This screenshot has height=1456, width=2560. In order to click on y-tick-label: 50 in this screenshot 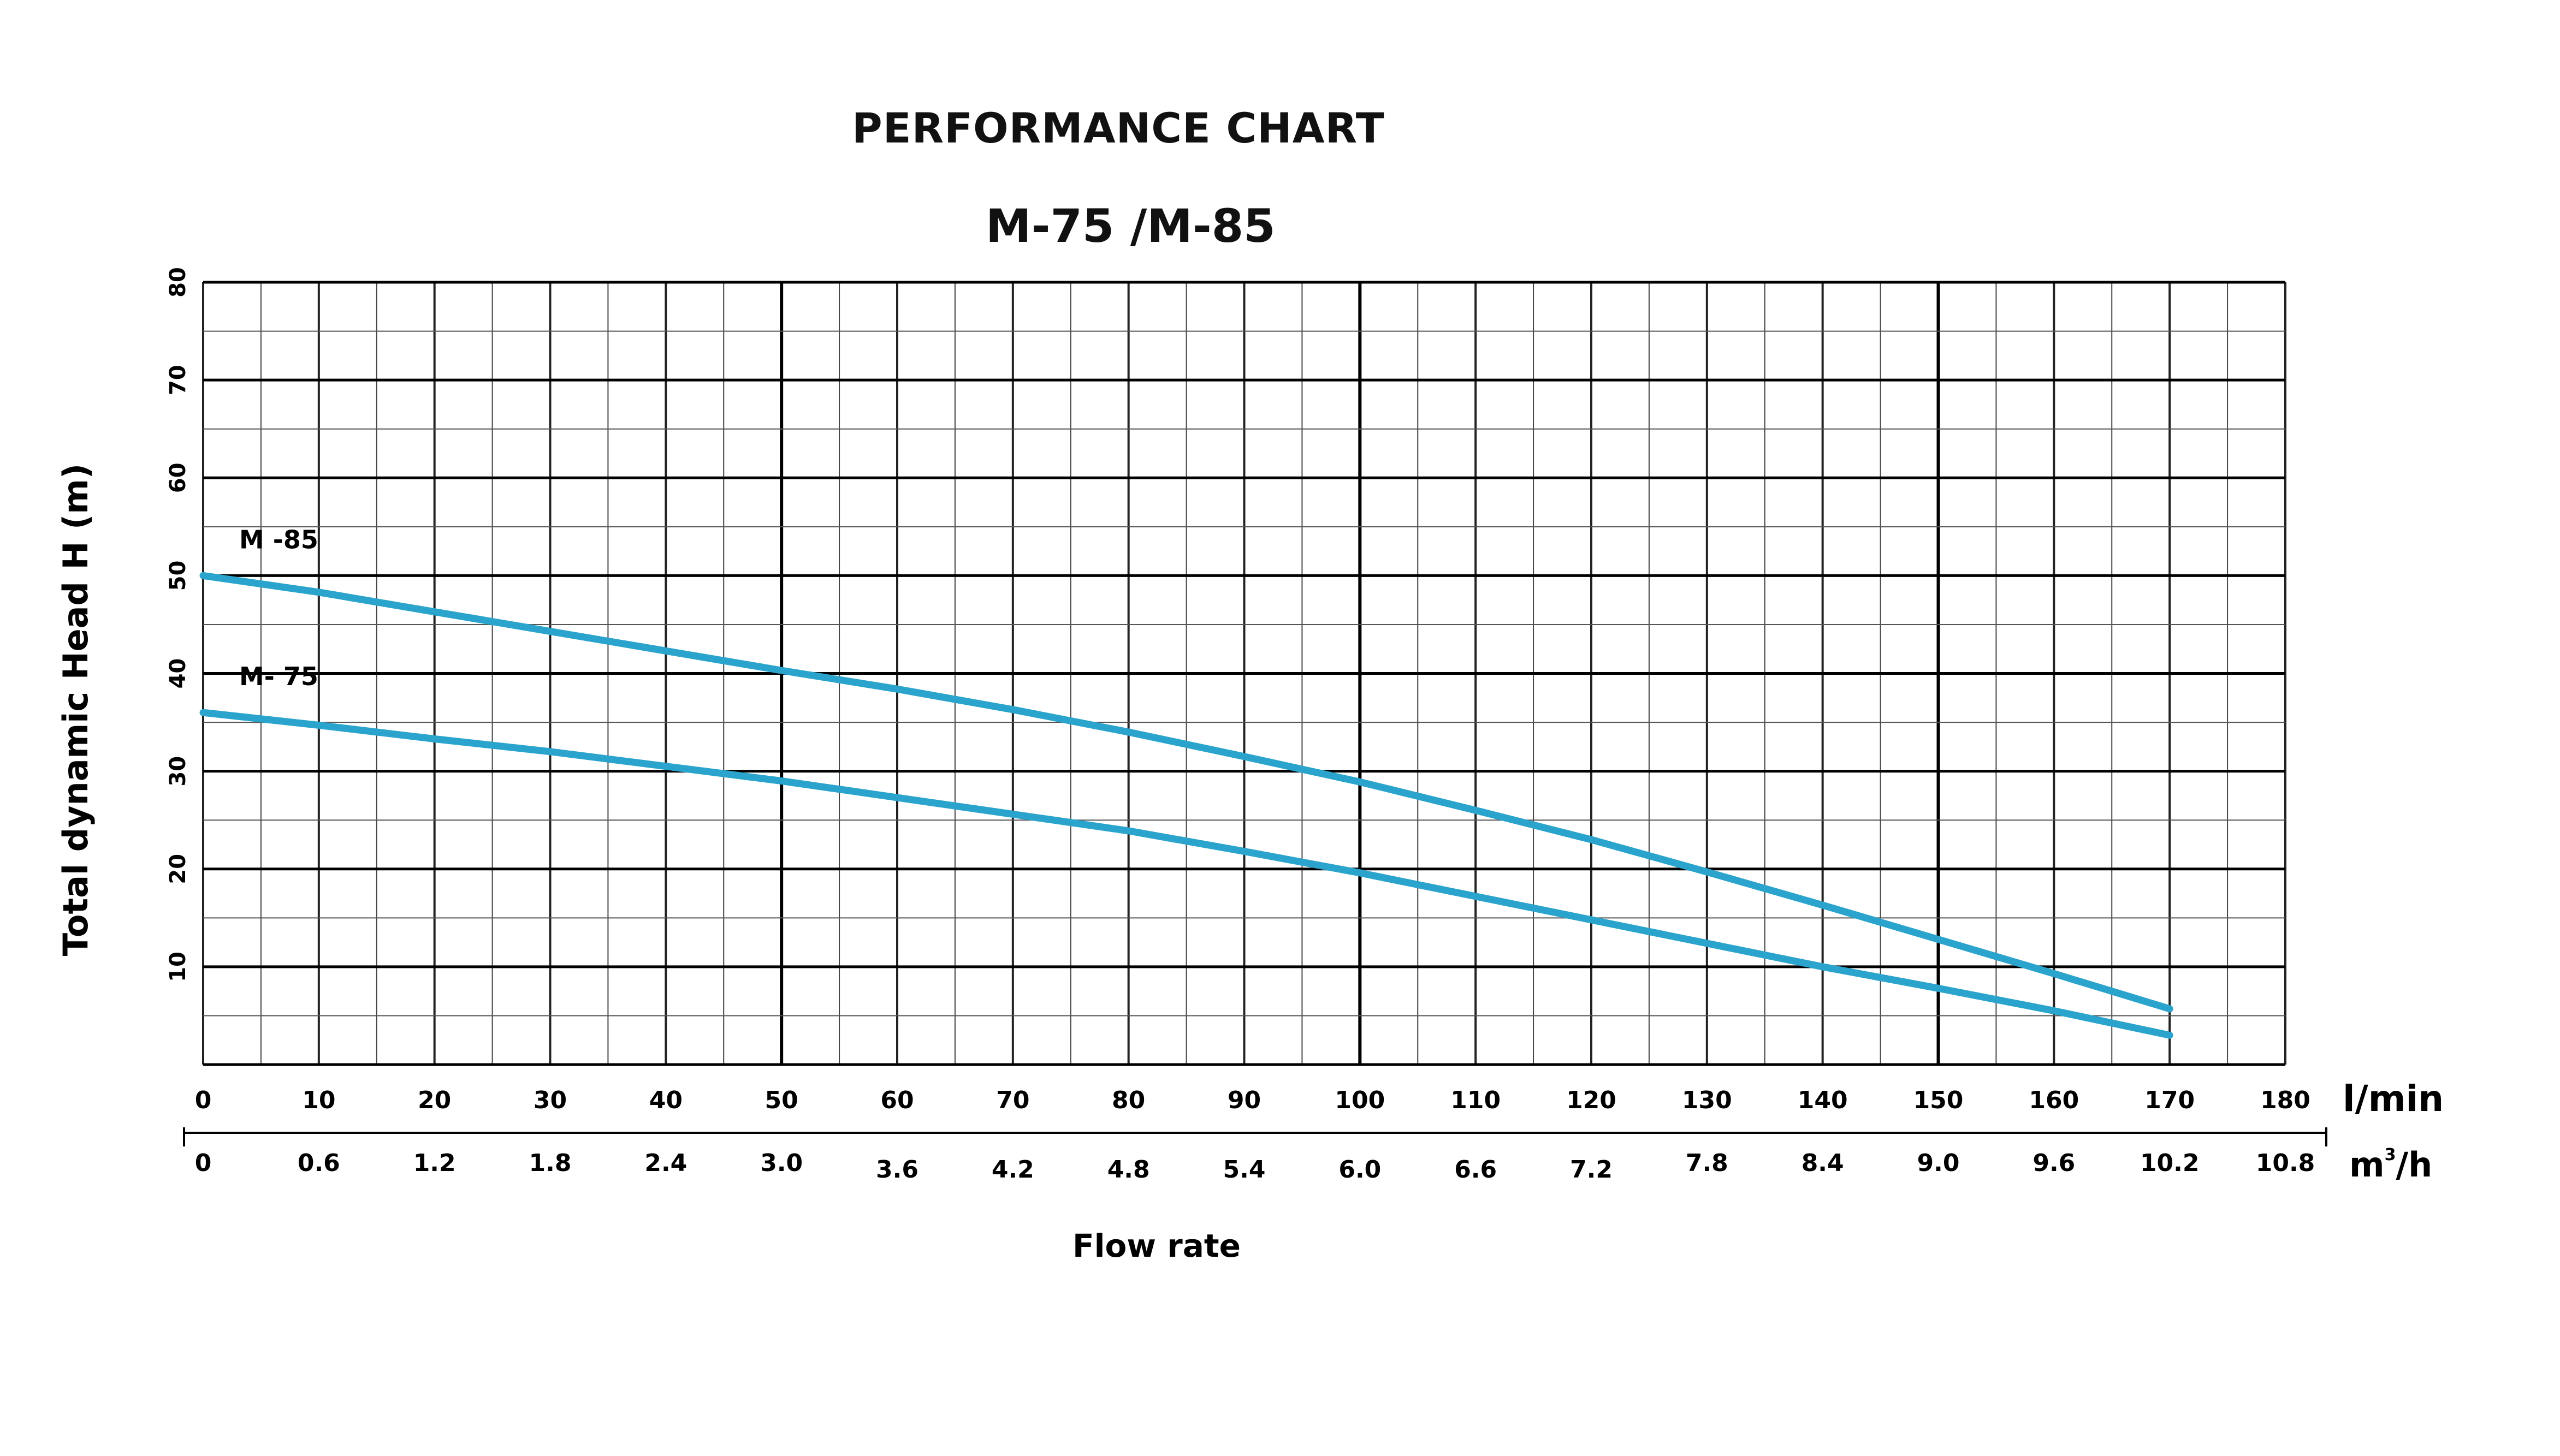, I will do `click(178, 576)`.